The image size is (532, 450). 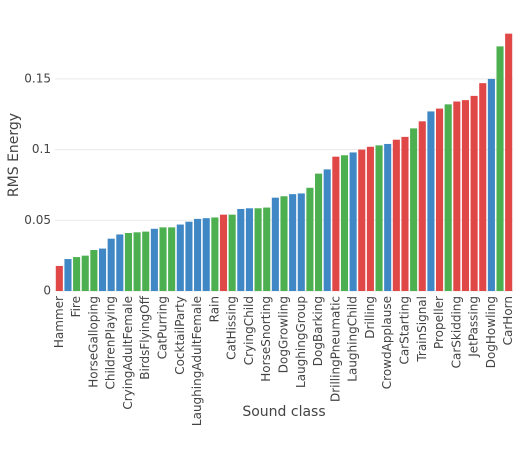 What do you see at coordinates (41, 149) in the screenshot?
I see `y-tick-label: 0.1` at bounding box center [41, 149].